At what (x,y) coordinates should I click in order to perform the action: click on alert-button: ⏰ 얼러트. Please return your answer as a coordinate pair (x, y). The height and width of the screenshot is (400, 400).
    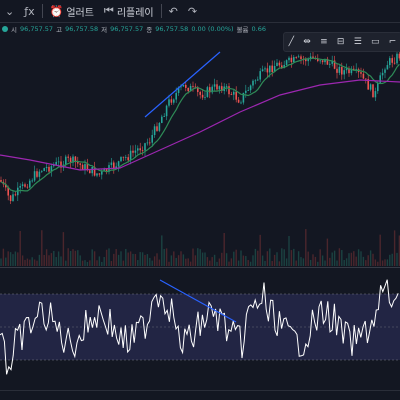
    Looking at the image, I should click on (72, 11).